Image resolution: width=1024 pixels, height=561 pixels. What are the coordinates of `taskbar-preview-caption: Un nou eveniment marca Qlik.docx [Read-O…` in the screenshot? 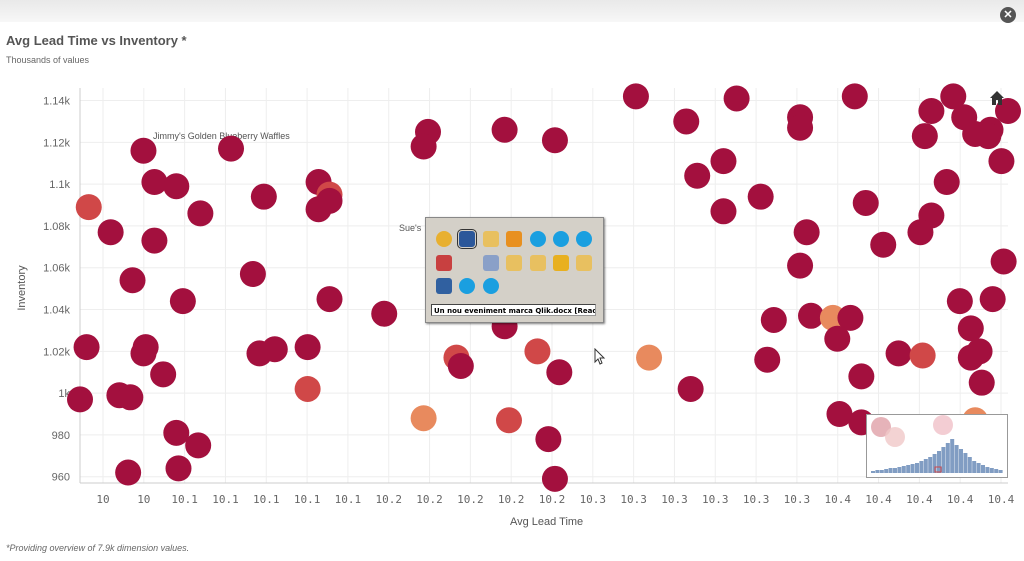 It's located at (513, 310).